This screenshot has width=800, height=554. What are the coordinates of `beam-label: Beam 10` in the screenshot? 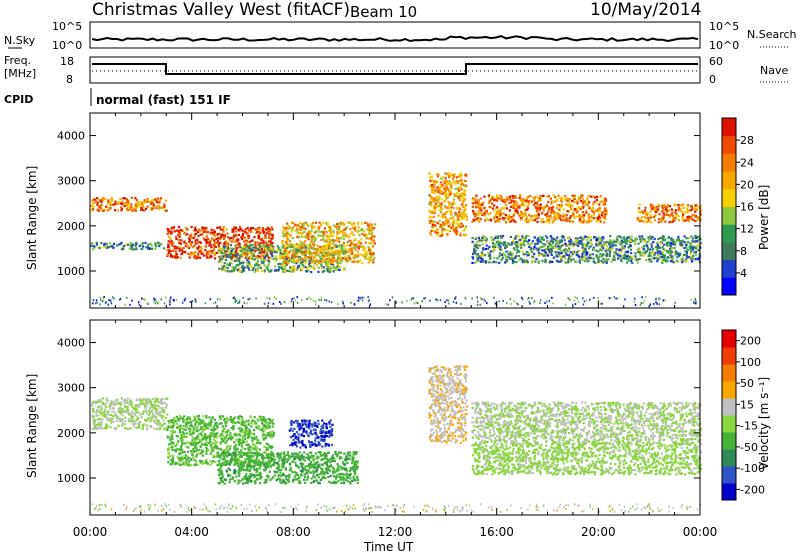 It's located at (383, 12).